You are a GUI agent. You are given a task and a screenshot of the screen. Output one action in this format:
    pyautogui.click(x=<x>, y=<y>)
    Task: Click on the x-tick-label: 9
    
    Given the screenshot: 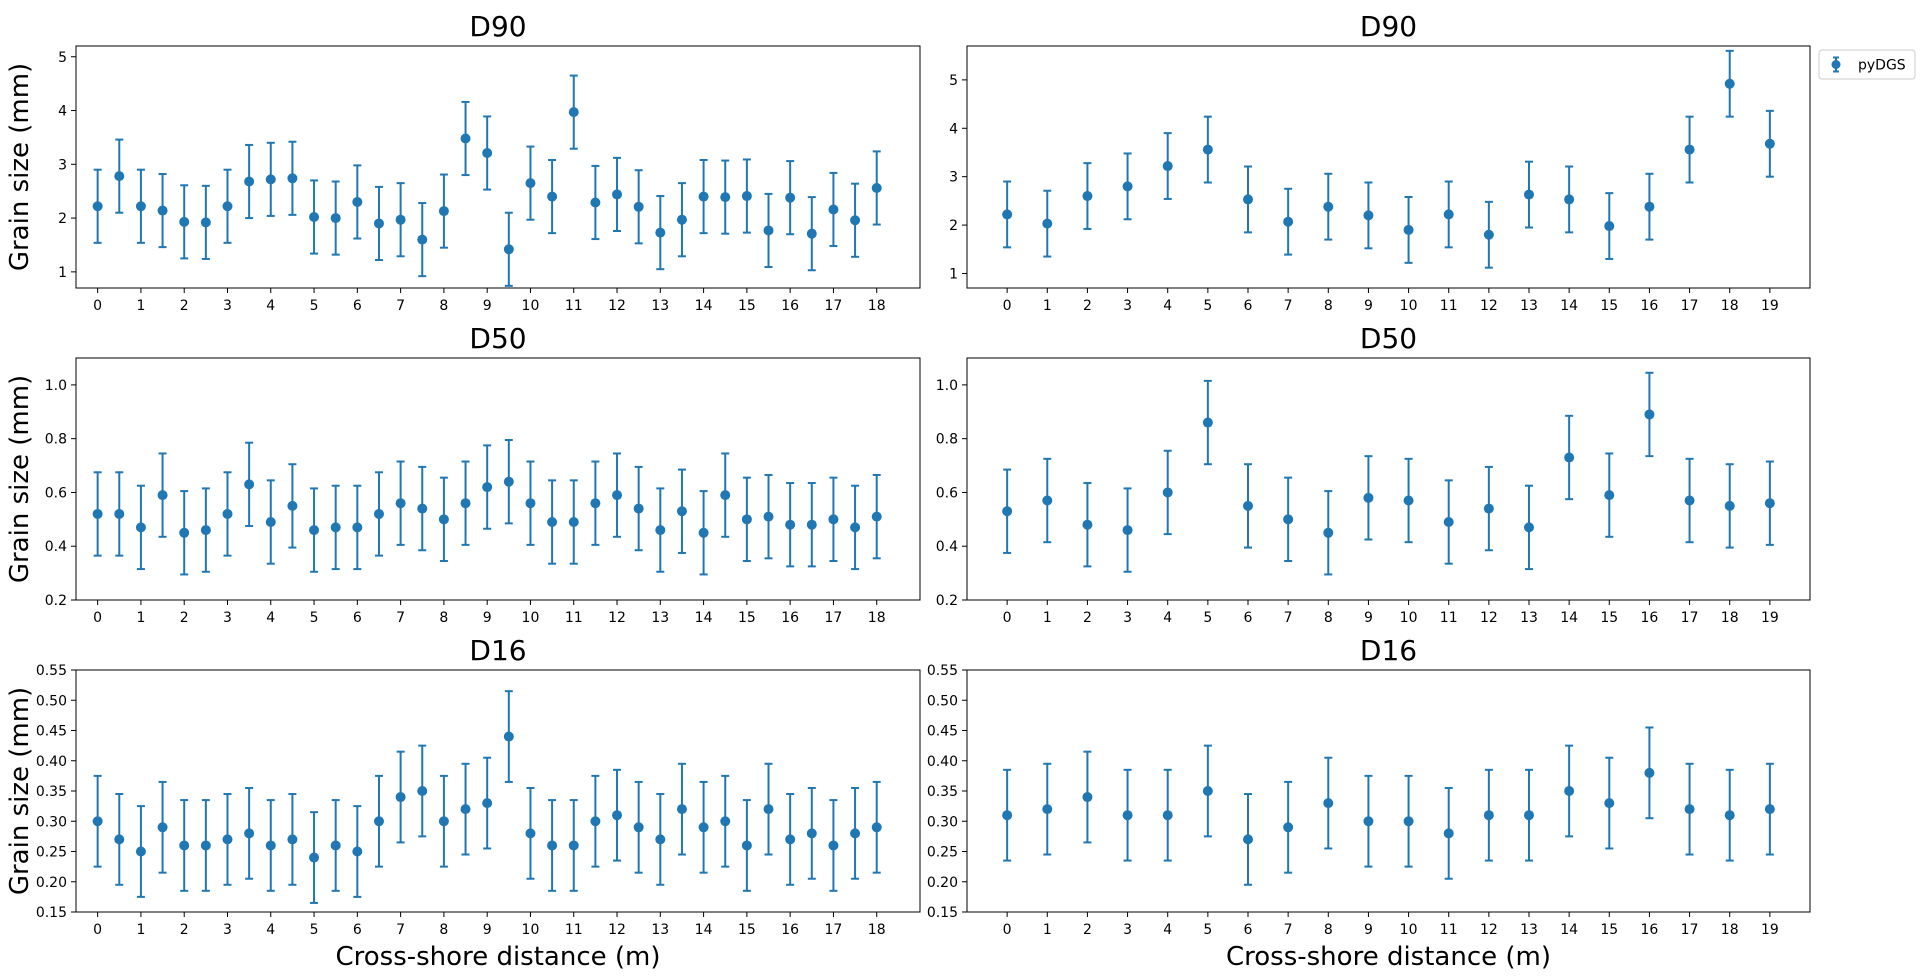 What is the action you would take?
    pyautogui.click(x=487, y=306)
    